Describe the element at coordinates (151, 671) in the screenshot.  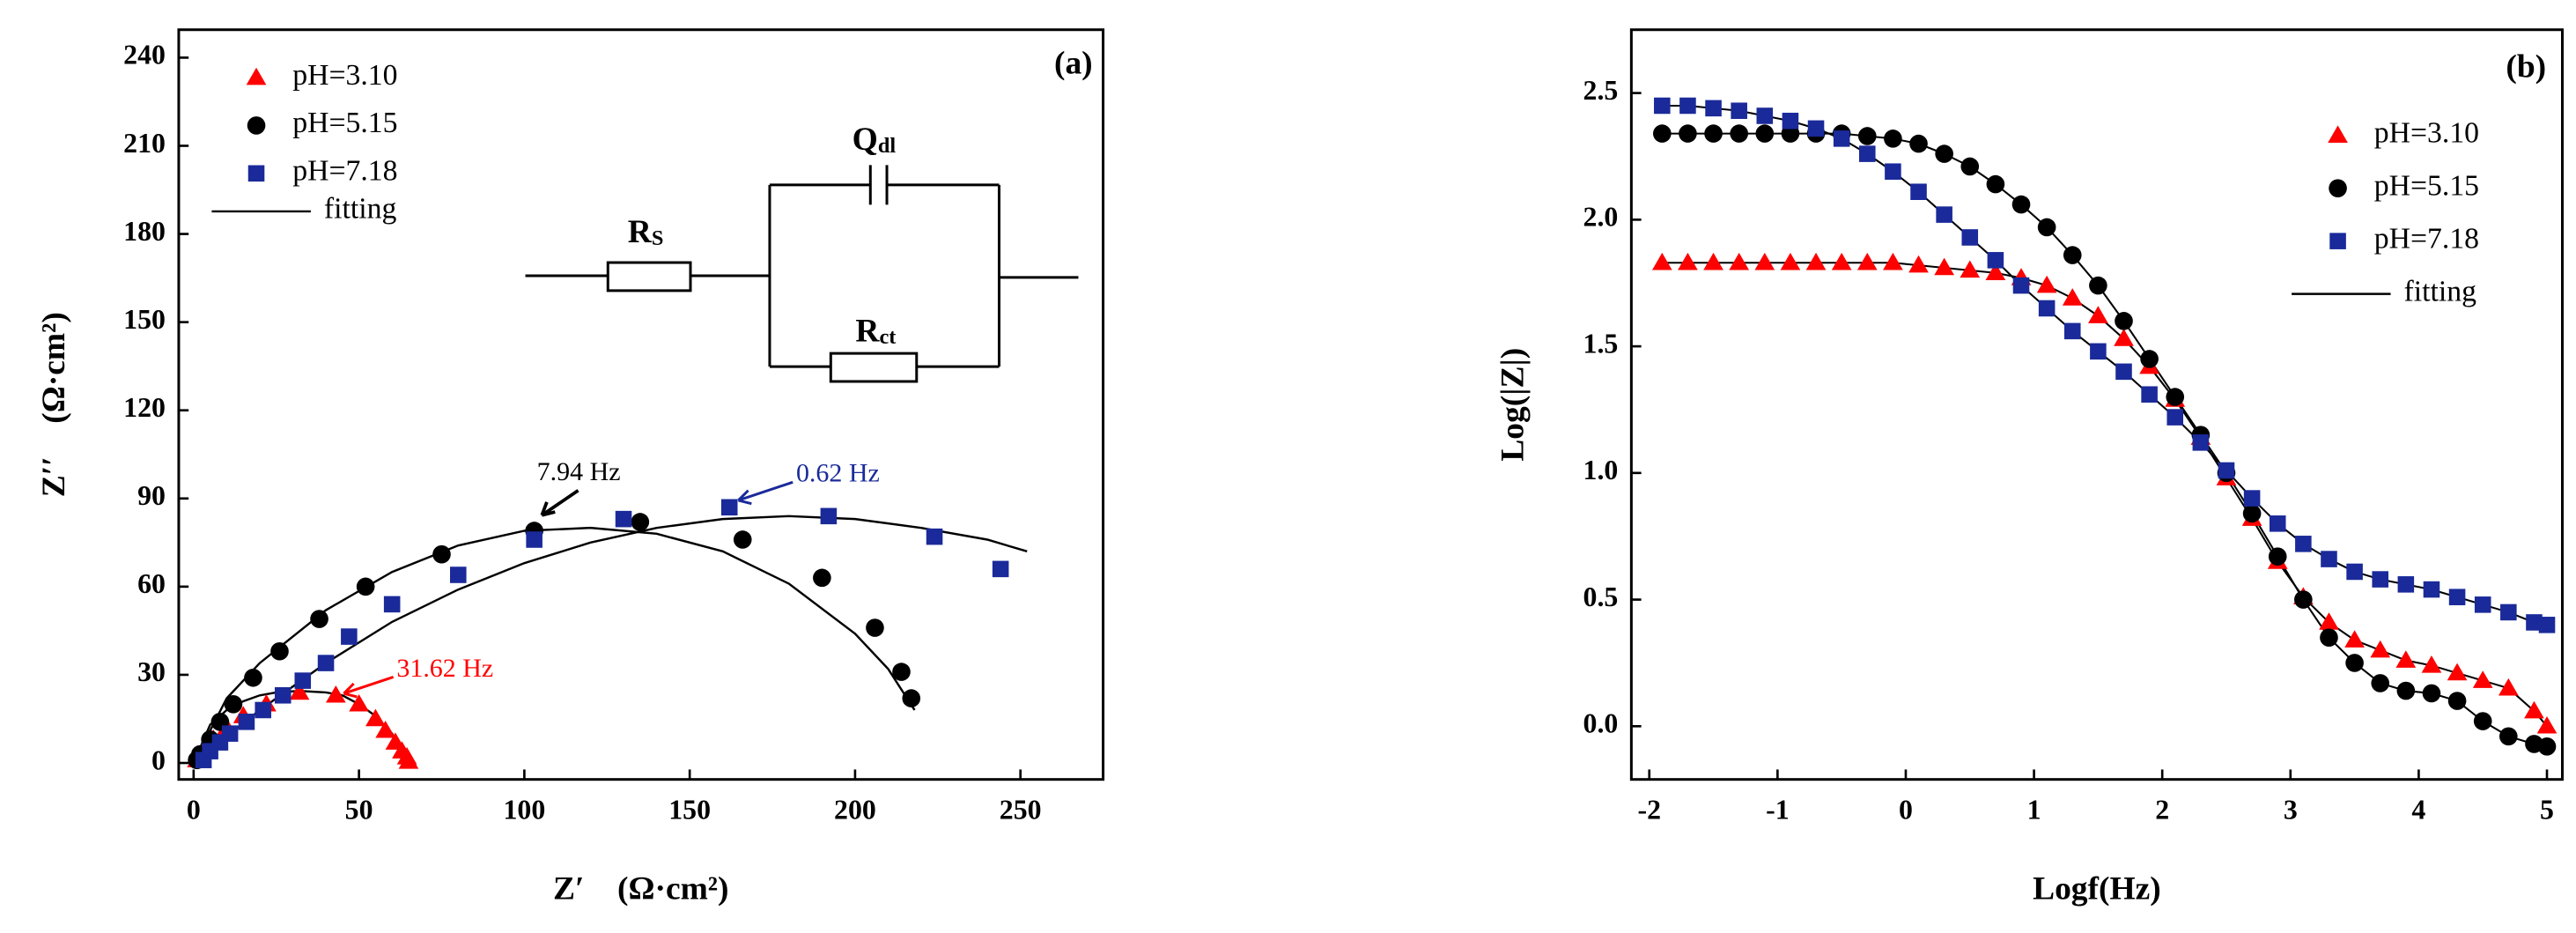
I see `y-tick-label: 30` at that location.